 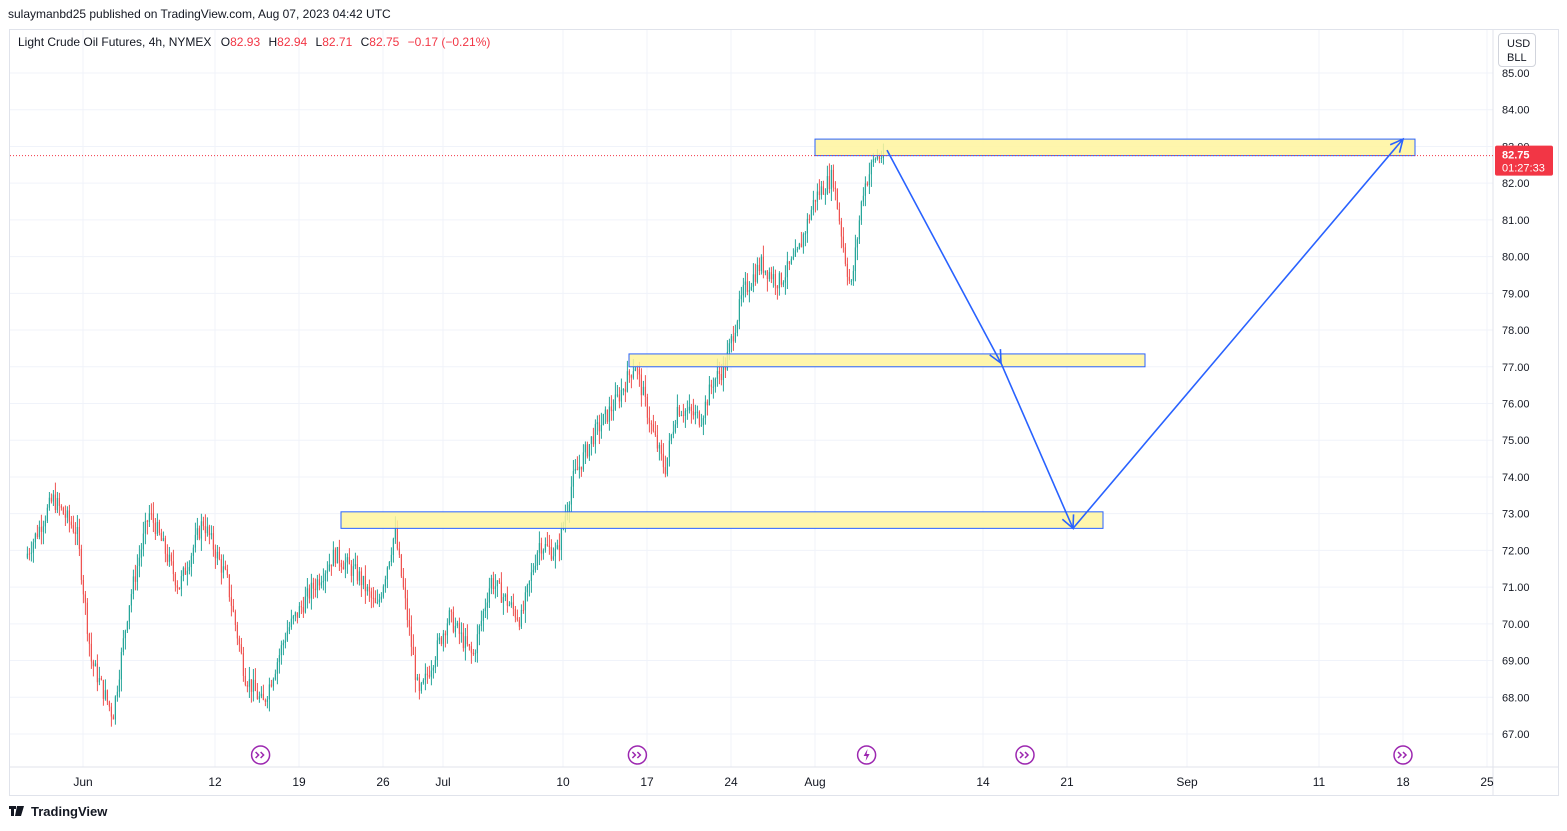 I want to click on event-marker-circle, so click(x=1025, y=755).